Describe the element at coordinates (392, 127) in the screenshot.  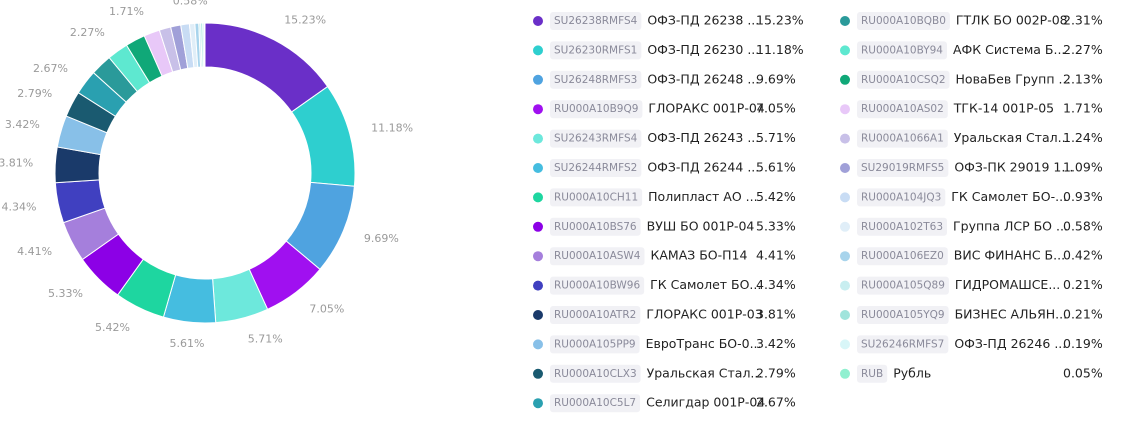
I see `slice-label: 11.18%` at that location.